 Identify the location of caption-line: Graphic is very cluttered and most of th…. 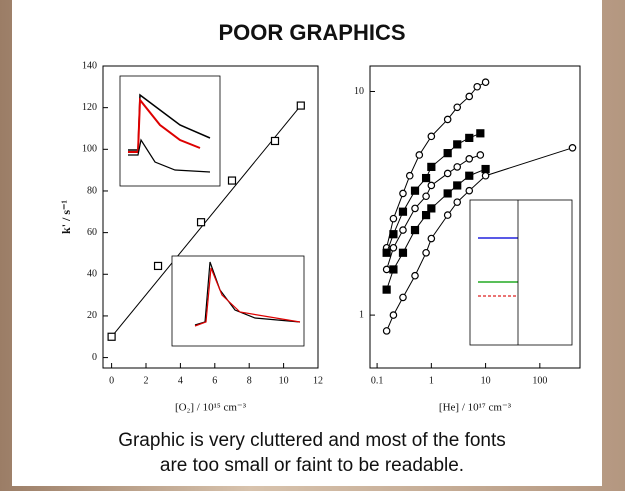
(312, 440).